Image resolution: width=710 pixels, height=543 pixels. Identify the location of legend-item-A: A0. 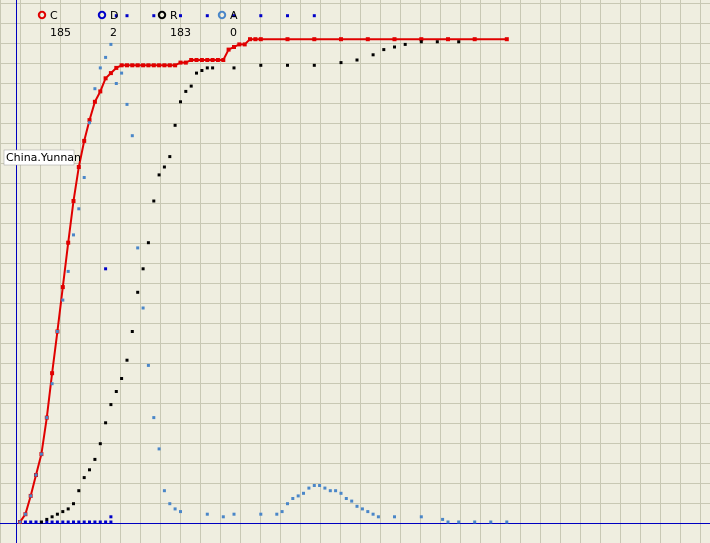
(227, 24).